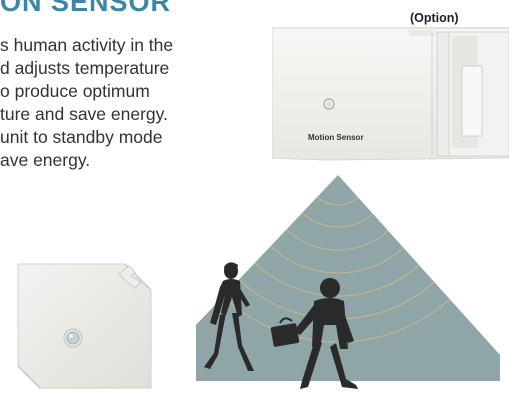 Image resolution: width=509 pixels, height=397 pixels. Describe the element at coordinates (81, 137) in the screenshot. I see `description-line: unit to standby mode` at that location.